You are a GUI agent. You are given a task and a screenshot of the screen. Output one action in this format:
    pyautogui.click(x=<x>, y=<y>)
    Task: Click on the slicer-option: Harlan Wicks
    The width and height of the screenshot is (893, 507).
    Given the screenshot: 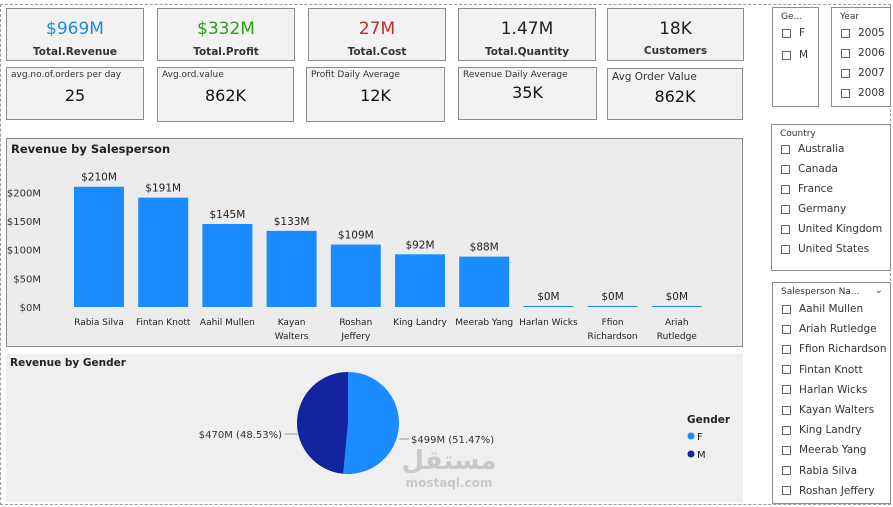 What is the action you would take?
    pyautogui.click(x=824, y=390)
    